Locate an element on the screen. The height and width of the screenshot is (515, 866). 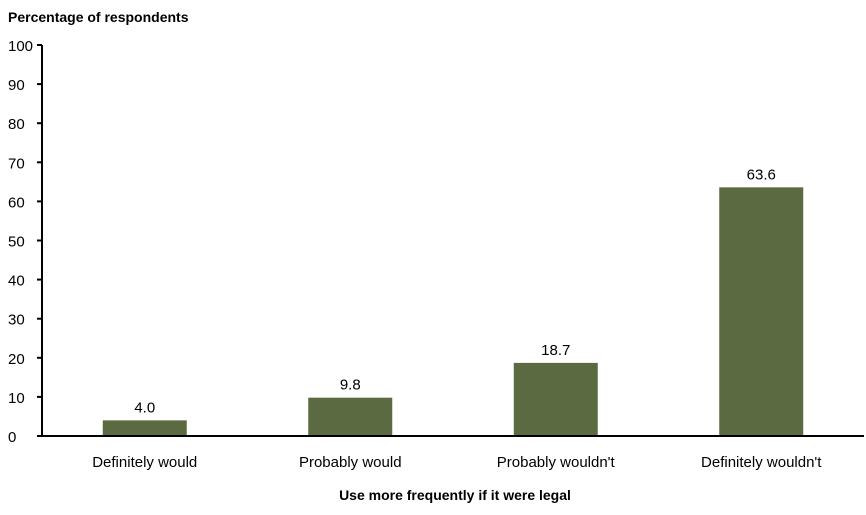
y-tick-label: 60 is located at coordinates (16, 202).